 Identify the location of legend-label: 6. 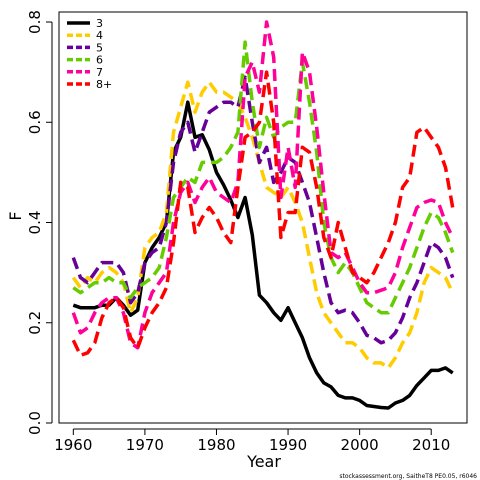
(99, 60).